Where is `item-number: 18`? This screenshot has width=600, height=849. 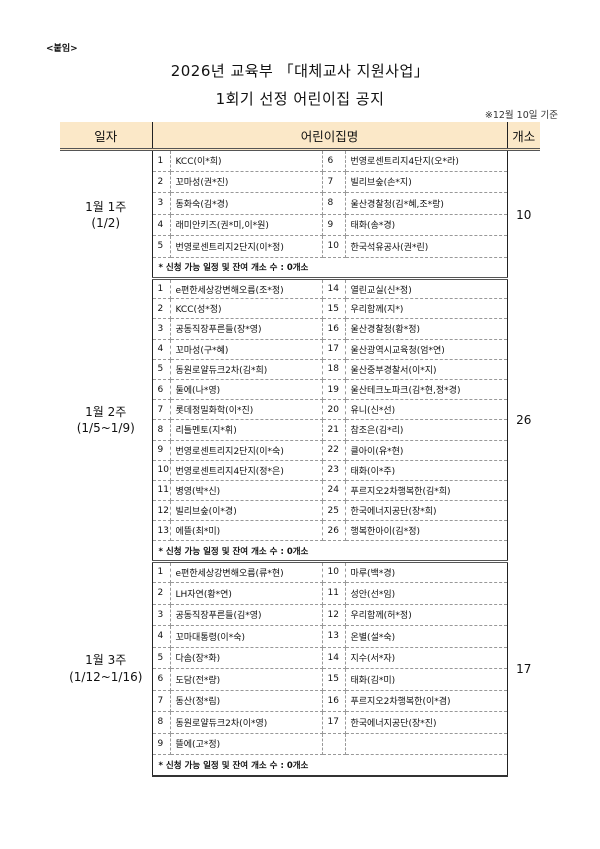
item-number: 18 is located at coordinates (333, 369).